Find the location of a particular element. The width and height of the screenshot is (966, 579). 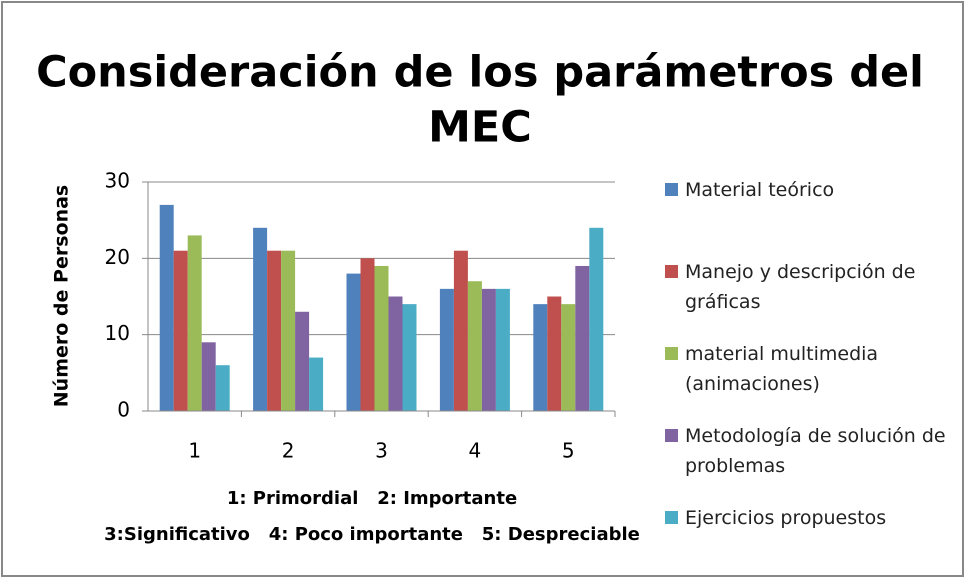

x-tick-label: 5 is located at coordinates (568, 451).